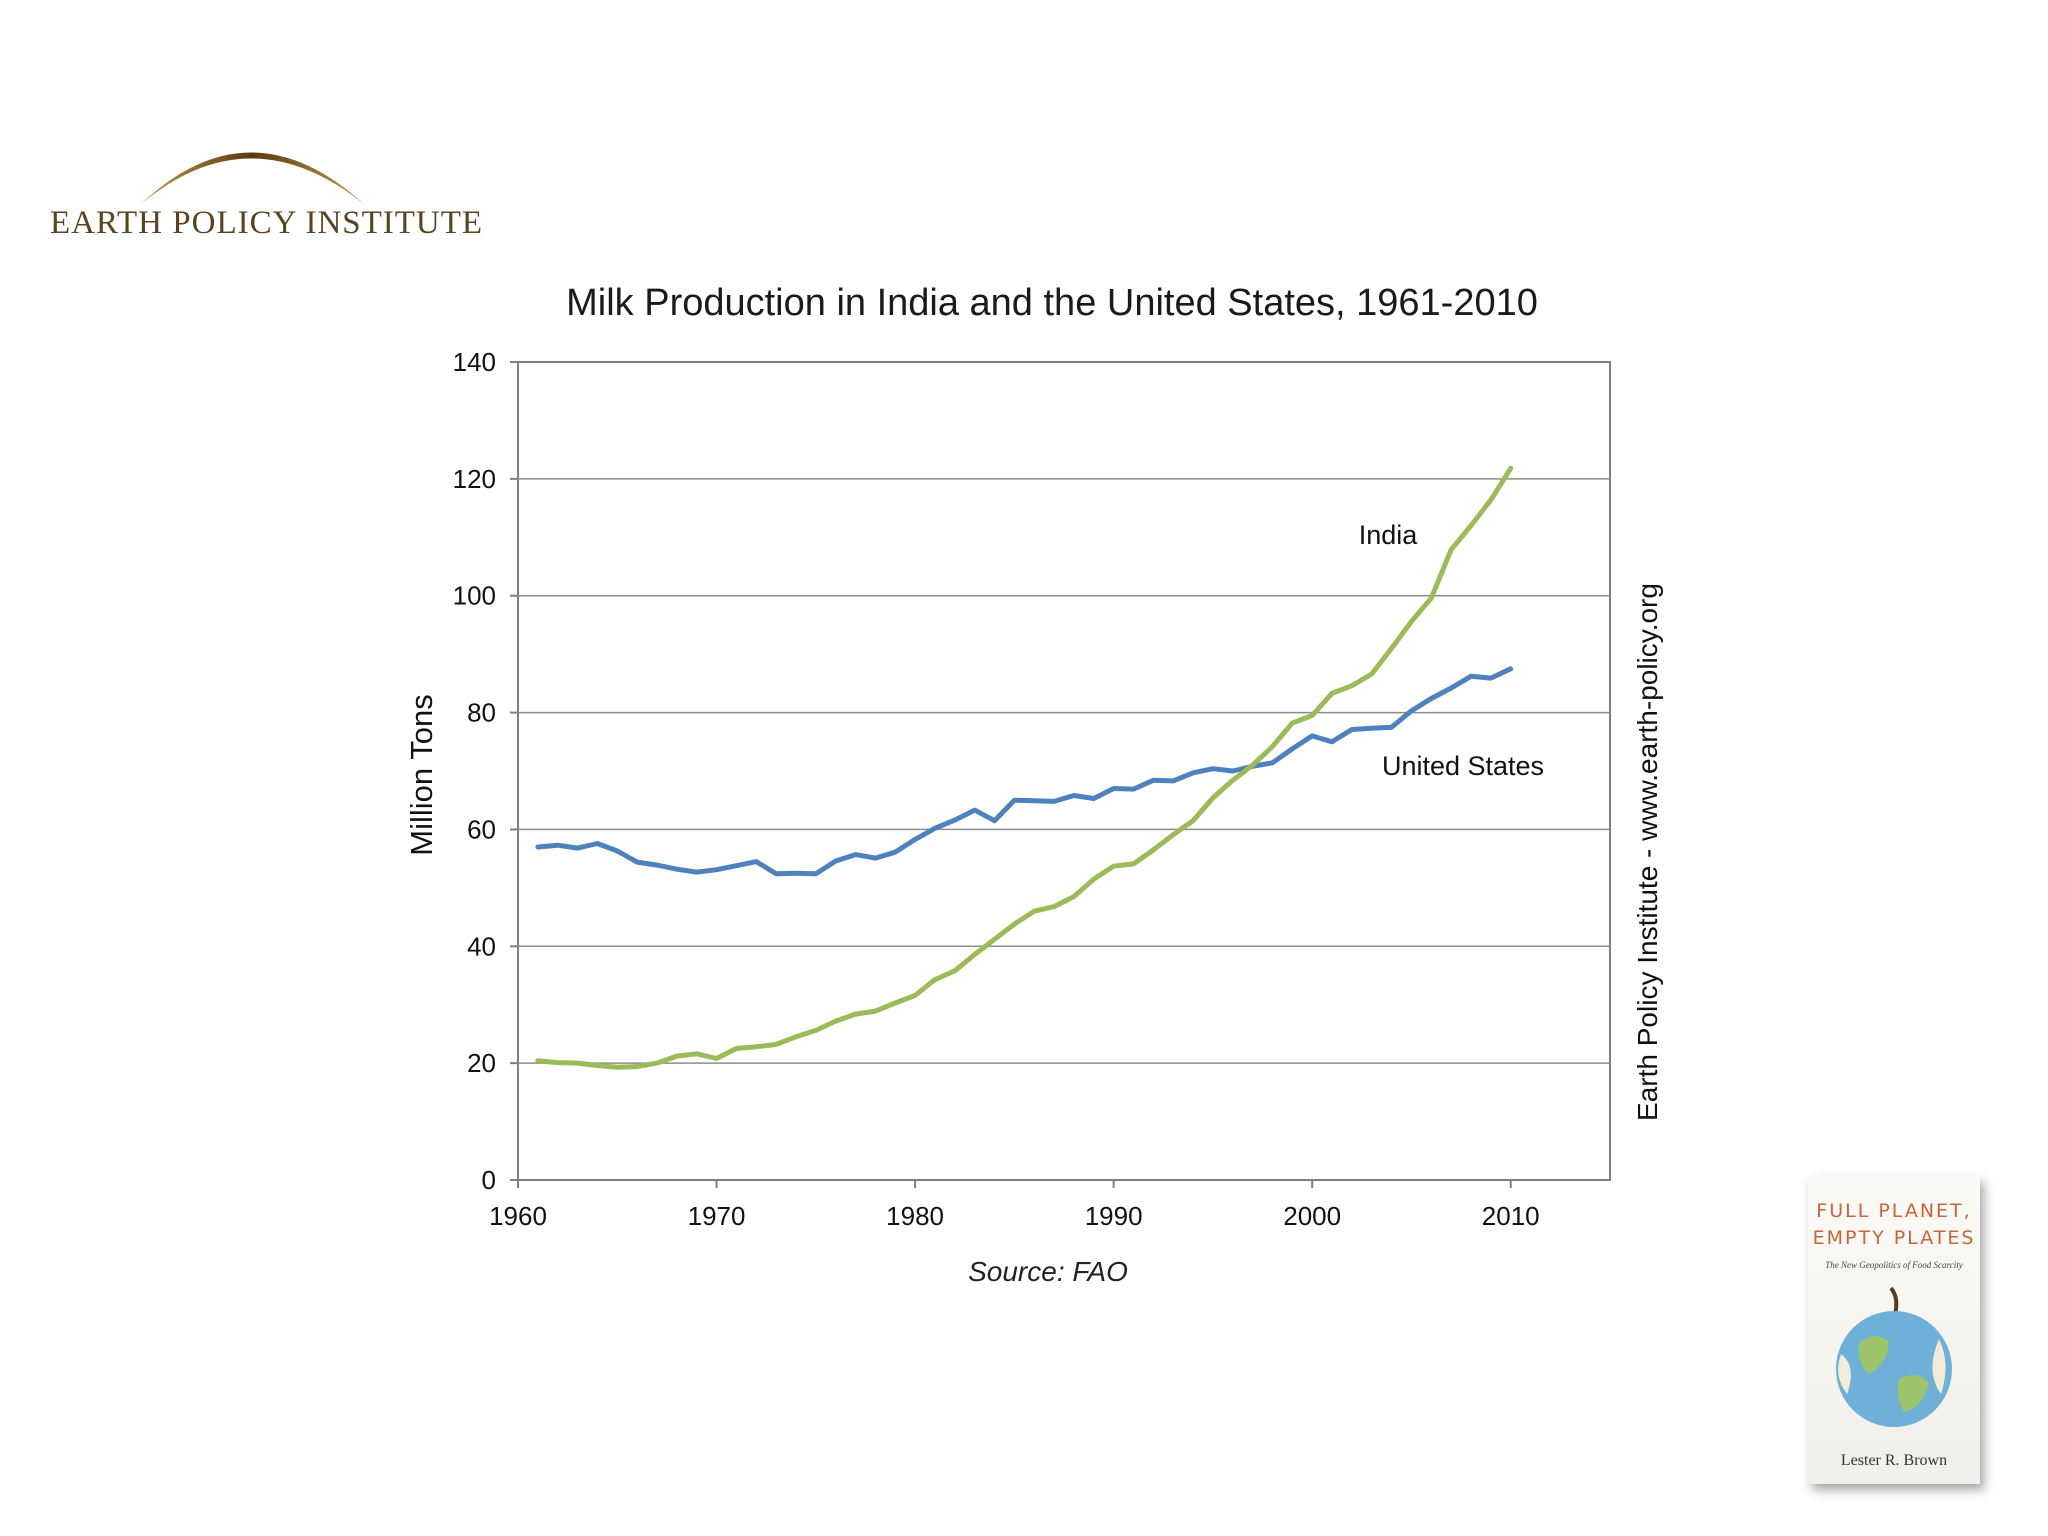  What do you see at coordinates (1312, 1216) in the screenshot?
I see `x-tick-label-2000: 2000` at bounding box center [1312, 1216].